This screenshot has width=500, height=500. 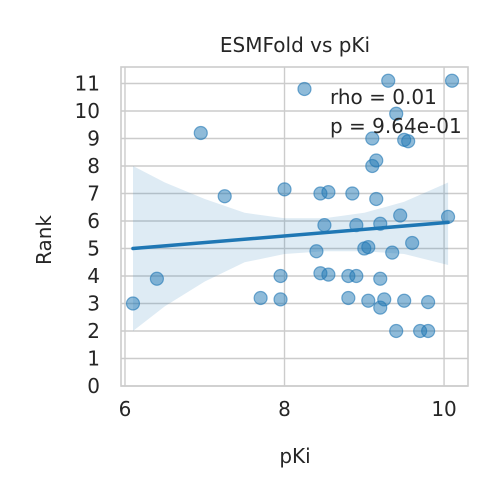 I want to click on y-tick-labels: 0 1 2 3 4 5 6 7 8 9 10 11, so click(x=87, y=235).